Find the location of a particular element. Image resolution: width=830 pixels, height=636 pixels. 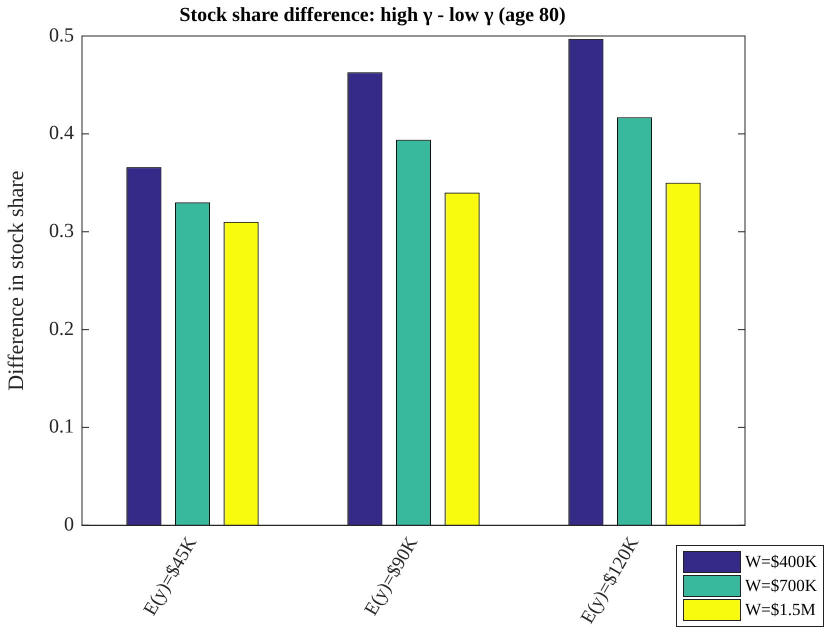

chart-title: Stock share difference: high γ - low γ (age 80) is located at coordinates (372, 15).